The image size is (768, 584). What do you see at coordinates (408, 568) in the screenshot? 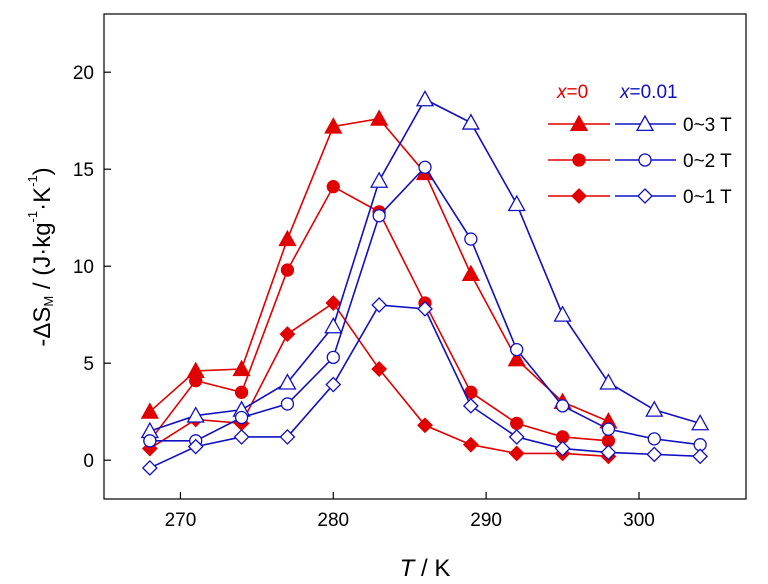
I see `x-axis-symbol: T` at bounding box center [408, 568].